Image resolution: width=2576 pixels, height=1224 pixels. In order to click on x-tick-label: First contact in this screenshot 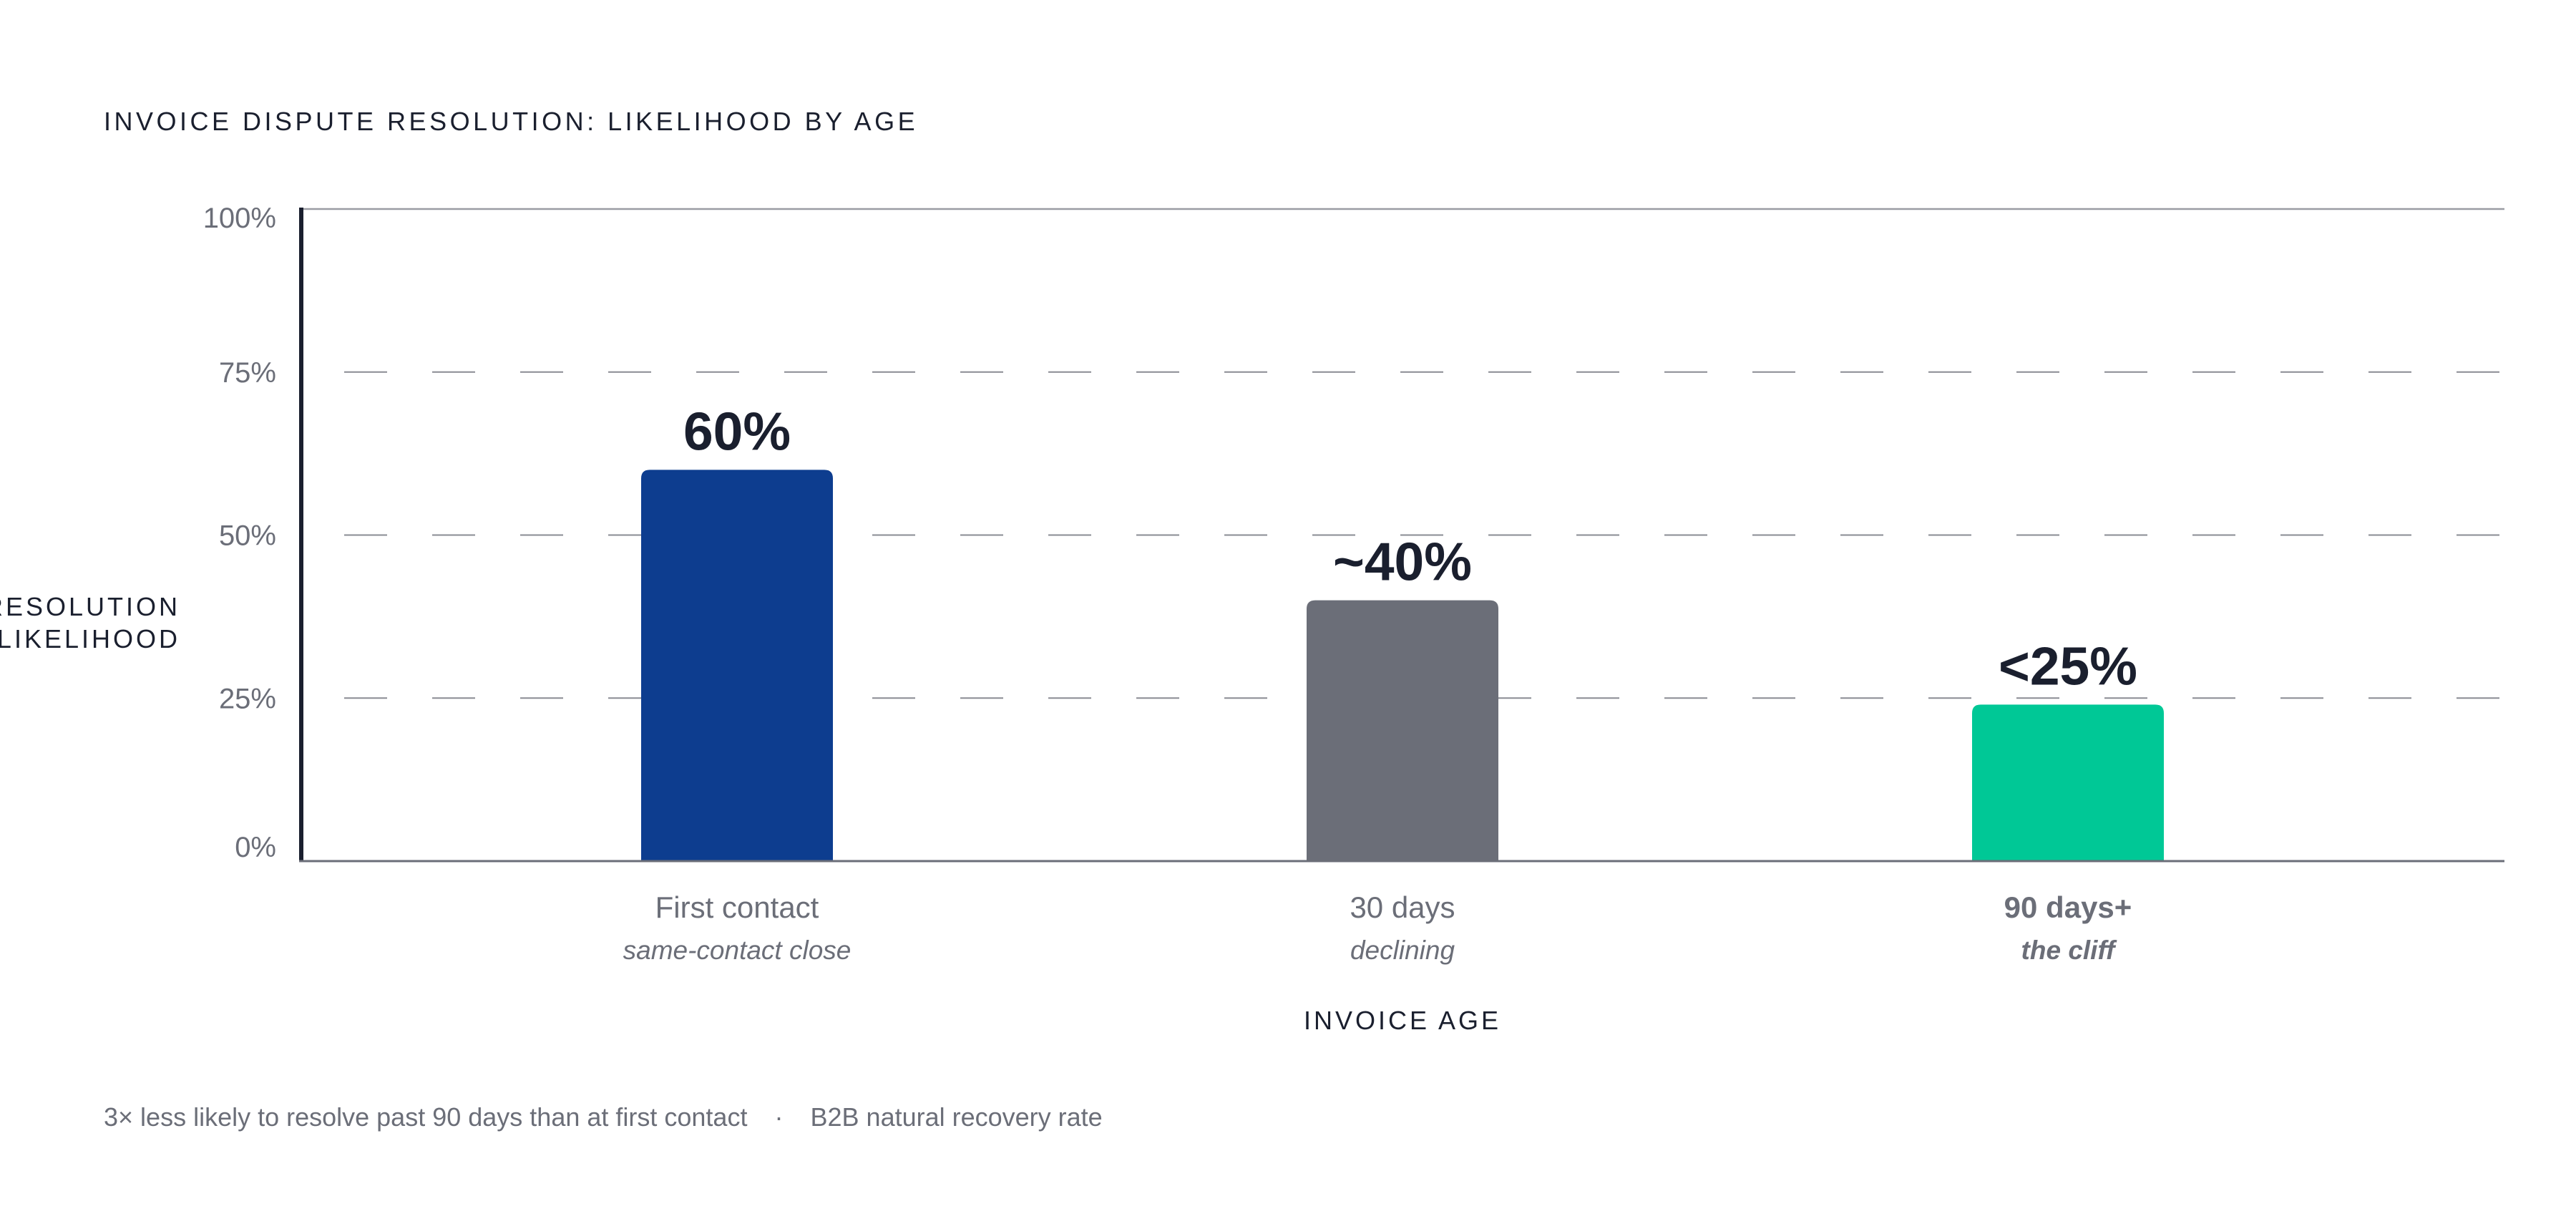, I will do `click(737, 907)`.